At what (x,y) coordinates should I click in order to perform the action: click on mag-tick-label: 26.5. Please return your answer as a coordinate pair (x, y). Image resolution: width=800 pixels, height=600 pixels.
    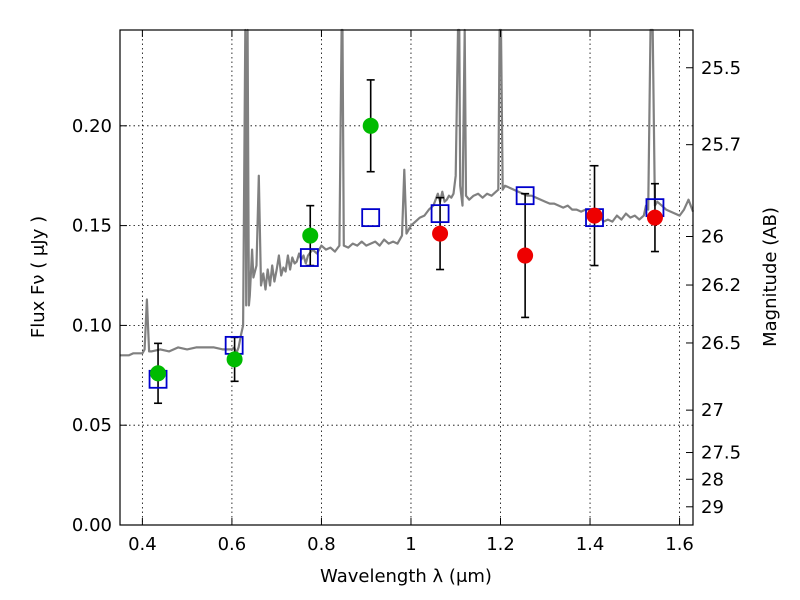
    Looking at the image, I should click on (721, 343).